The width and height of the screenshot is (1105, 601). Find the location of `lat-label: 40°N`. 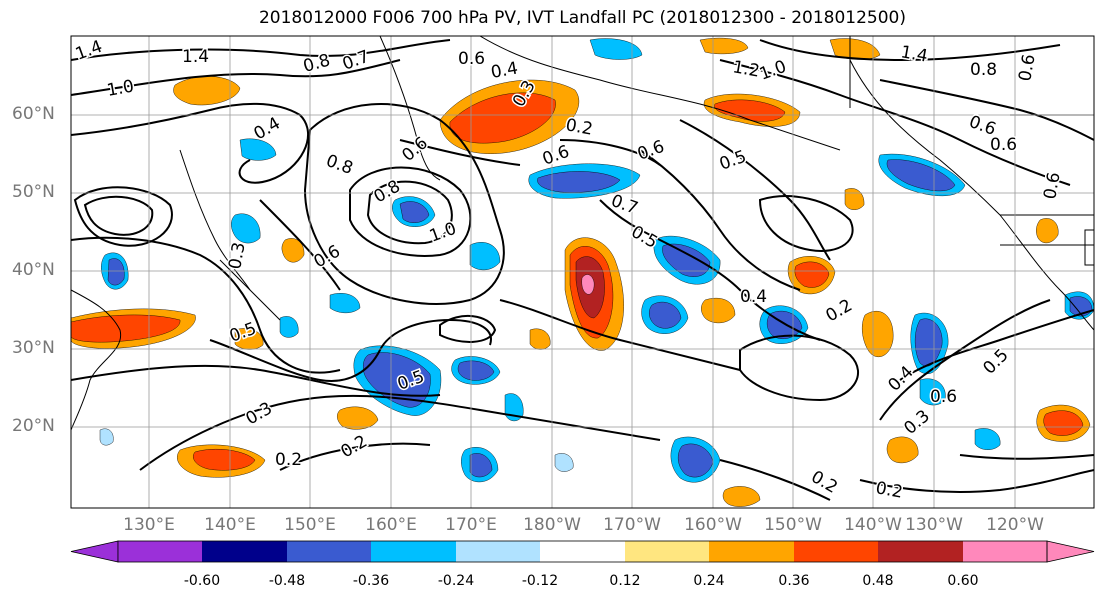

lat-label: 40°N is located at coordinates (33, 270).